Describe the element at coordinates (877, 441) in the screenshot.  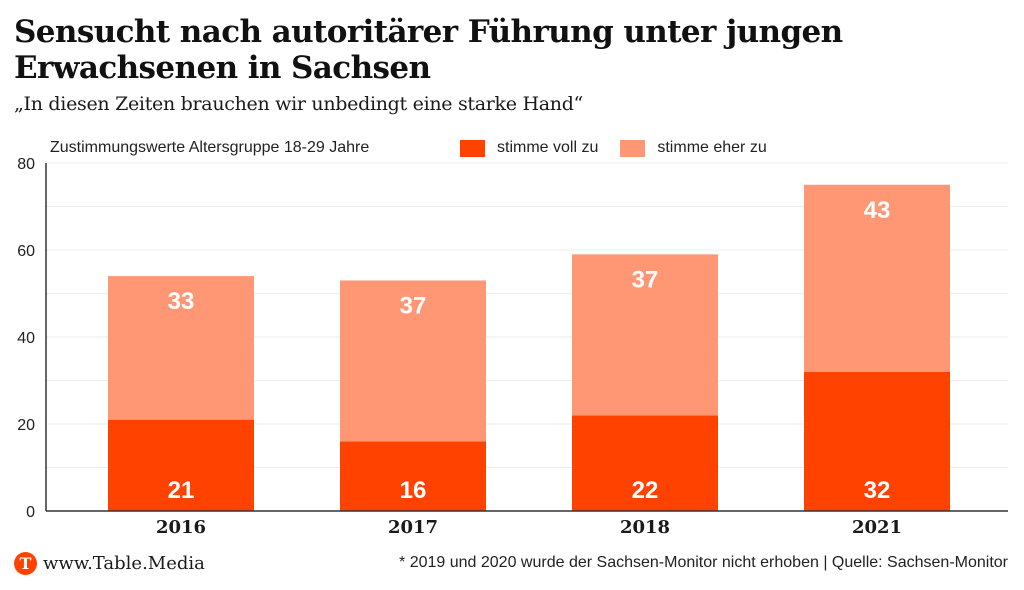
I see `bar-2021-stimme-voll-zu` at that location.